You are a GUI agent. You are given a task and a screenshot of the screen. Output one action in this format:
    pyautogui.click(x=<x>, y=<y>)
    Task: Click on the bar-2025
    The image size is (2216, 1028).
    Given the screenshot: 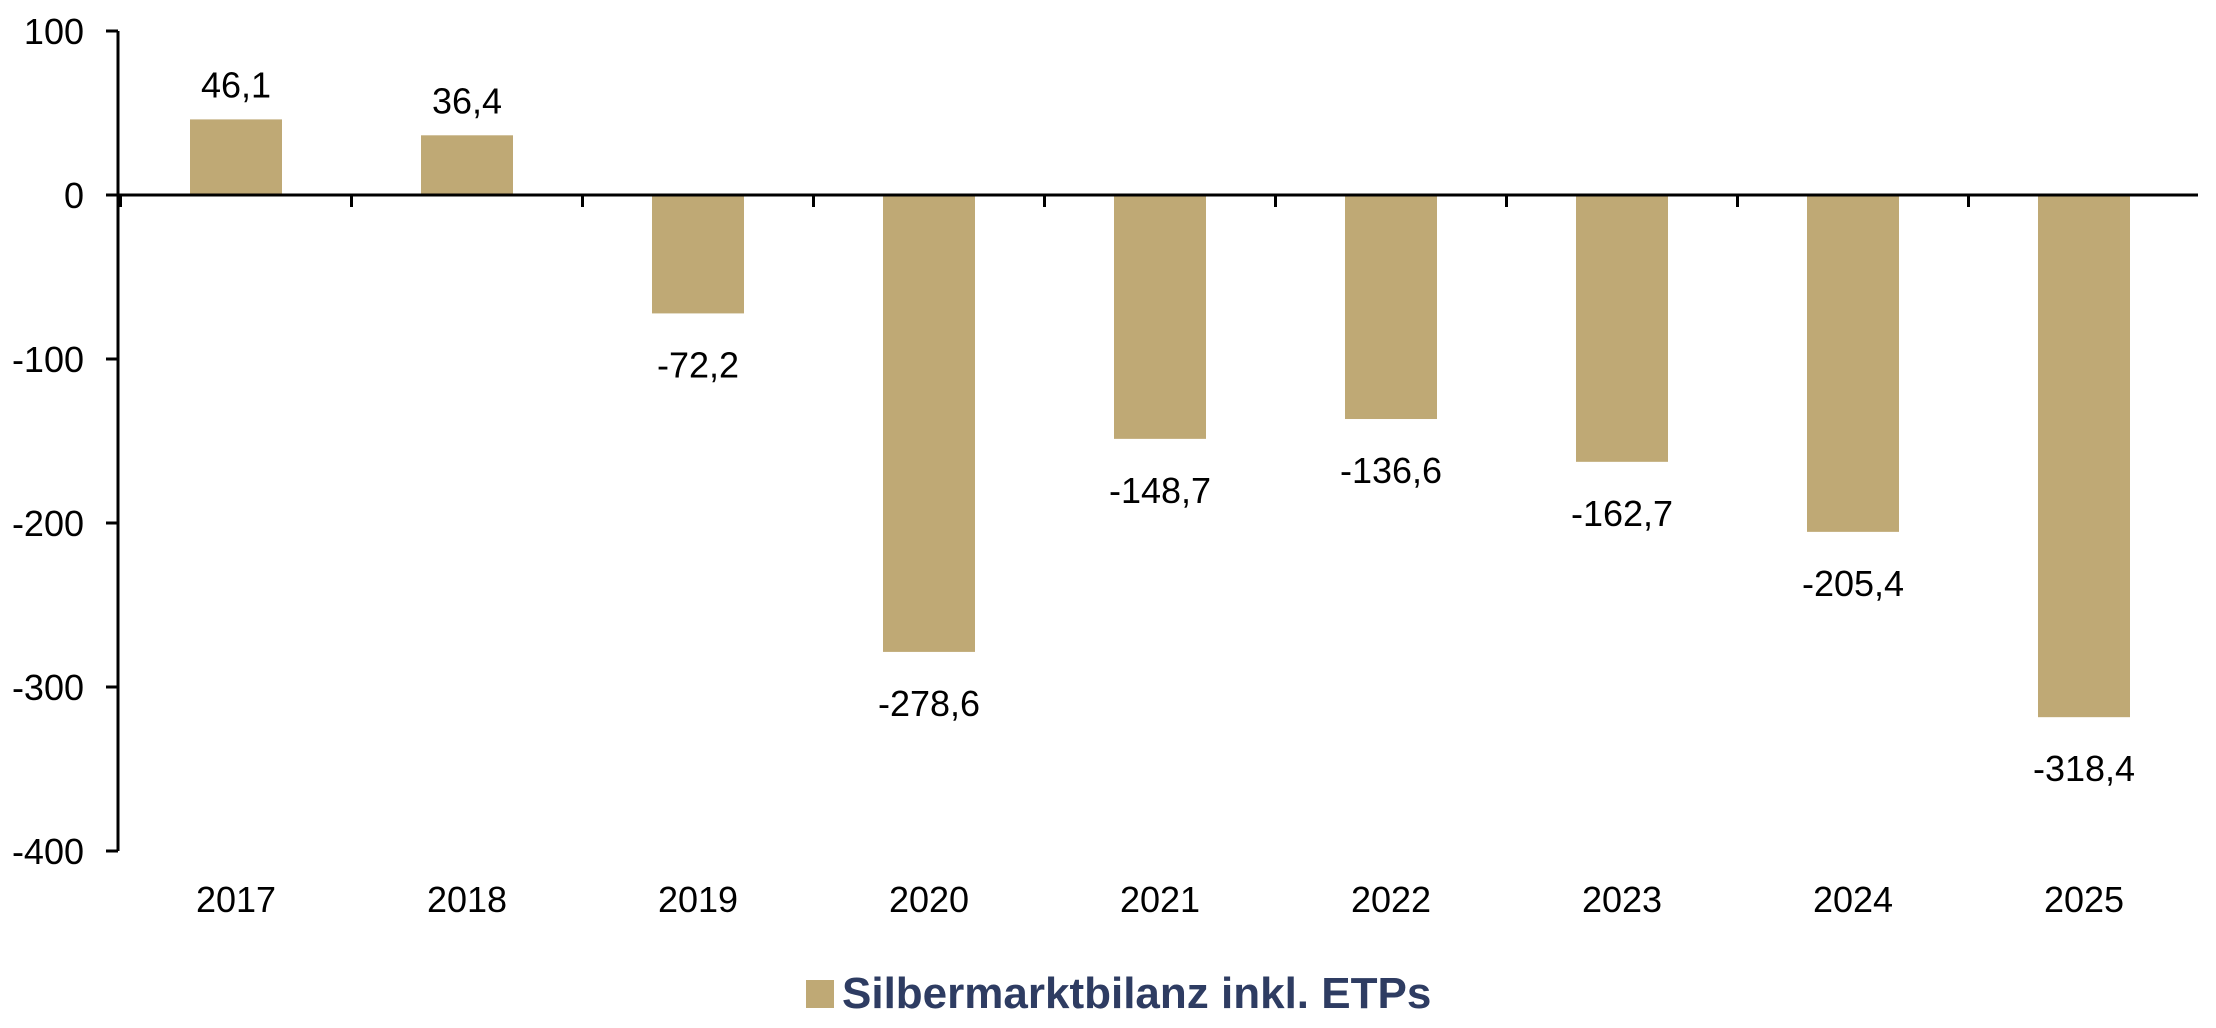 What is the action you would take?
    pyautogui.click(x=2084, y=456)
    